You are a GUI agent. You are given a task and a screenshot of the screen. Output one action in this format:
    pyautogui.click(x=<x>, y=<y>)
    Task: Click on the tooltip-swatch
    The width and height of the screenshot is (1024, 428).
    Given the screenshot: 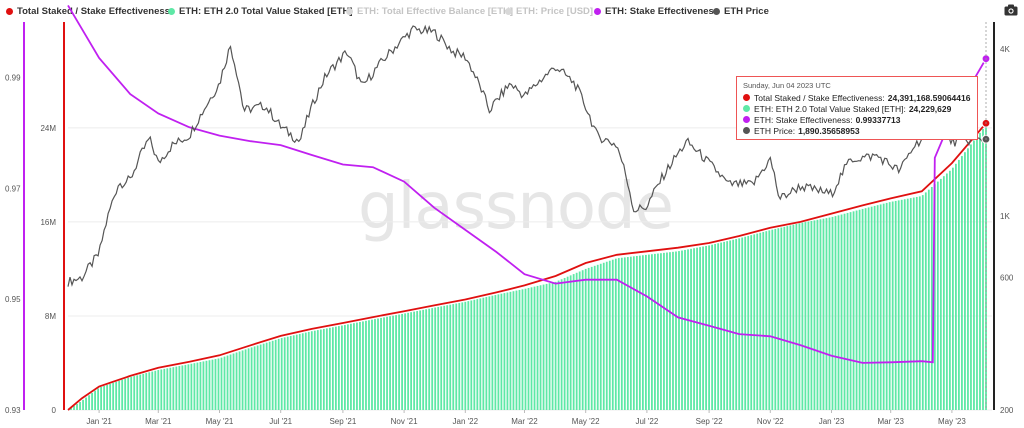 What is the action you would take?
    pyautogui.click(x=746, y=130)
    